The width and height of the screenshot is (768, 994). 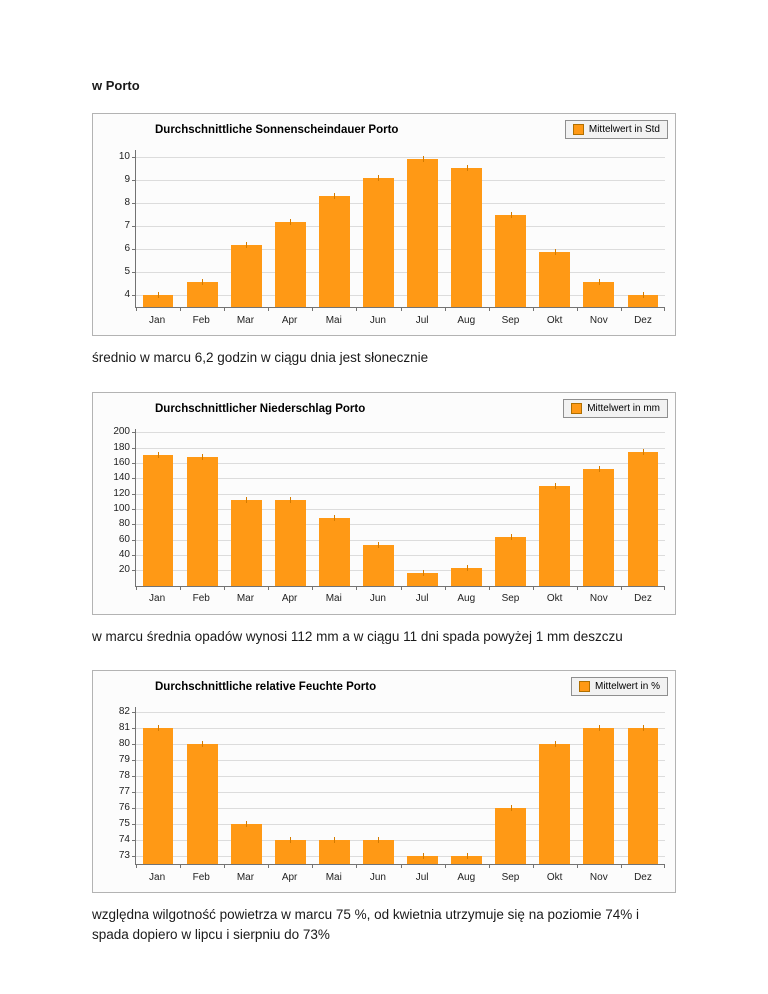 I want to click on legend-label: Mittelwert in Std, so click(x=624, y=129).